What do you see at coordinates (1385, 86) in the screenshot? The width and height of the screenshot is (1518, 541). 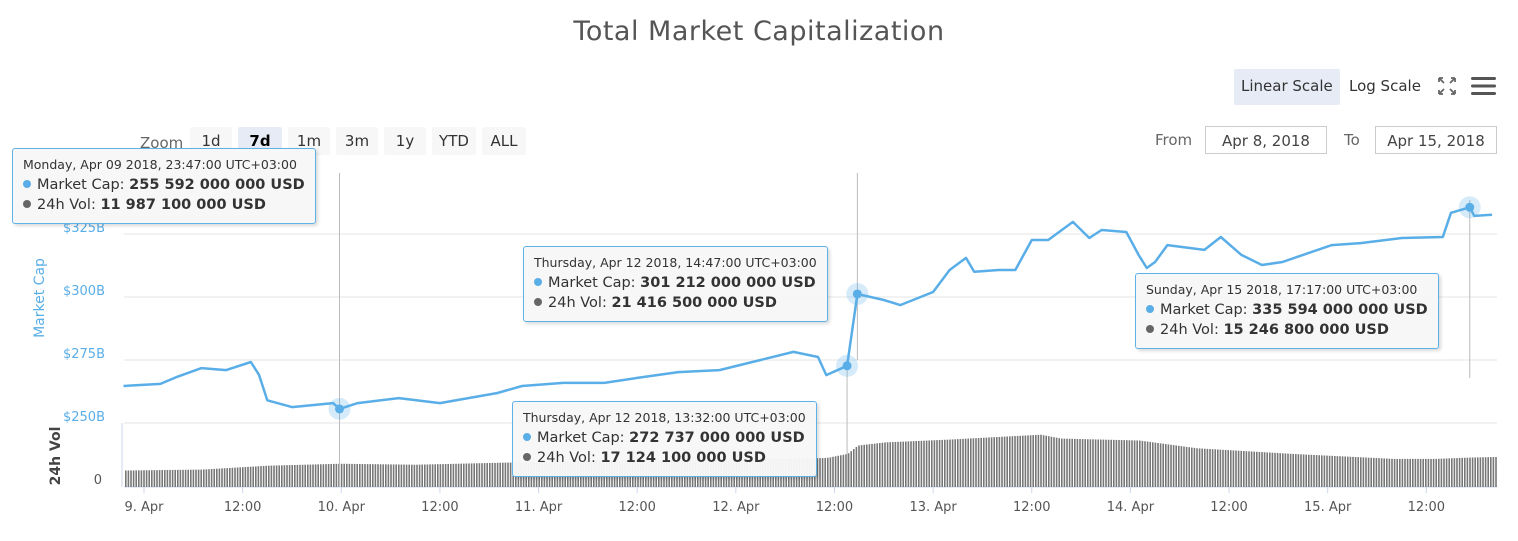 I see `log-scale-button: Log Scale` at bounding box center [1385, 86].